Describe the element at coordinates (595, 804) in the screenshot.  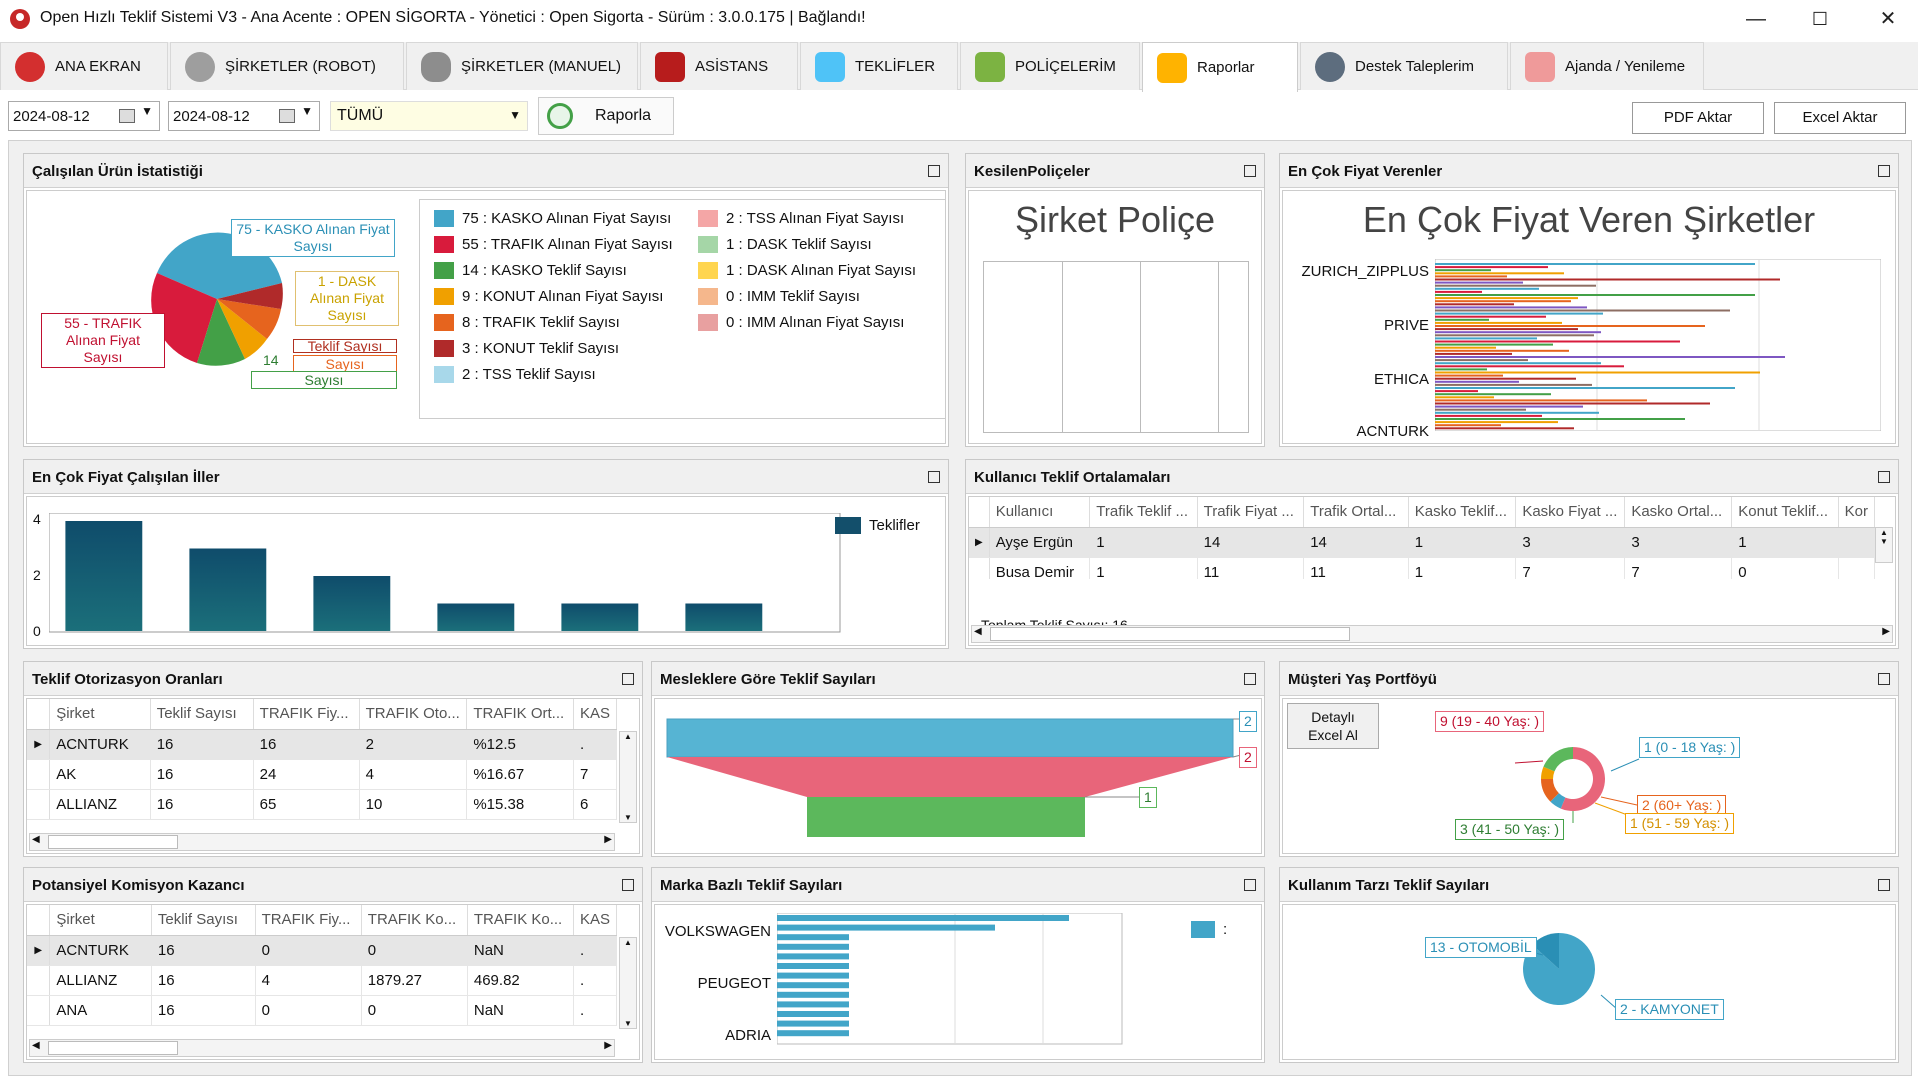
I see `cell: 6` at that location.